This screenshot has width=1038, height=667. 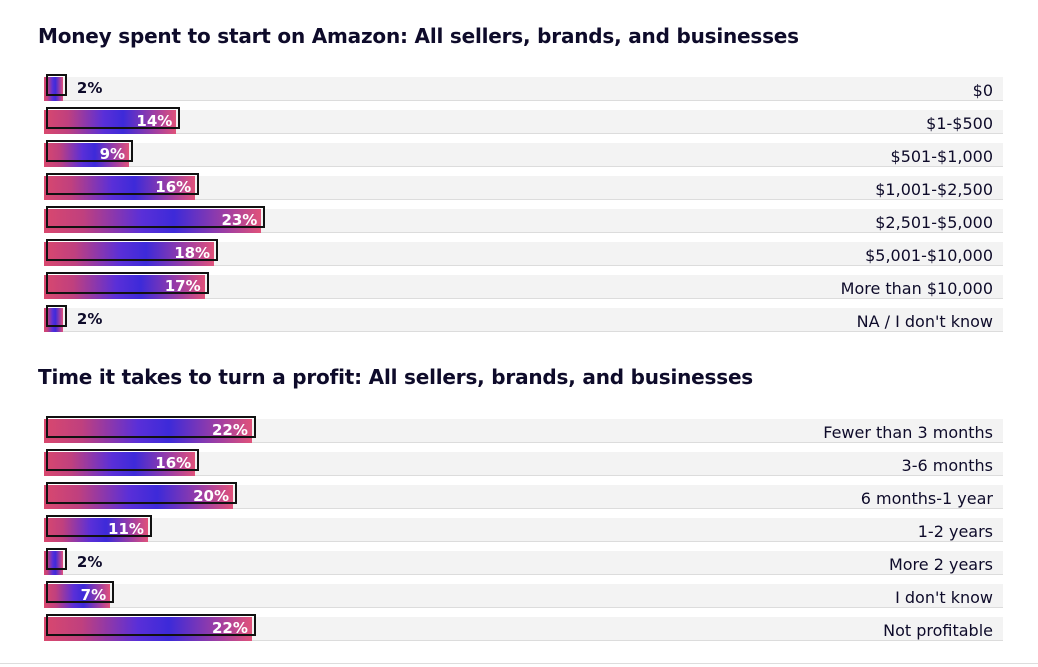 I want to click on category-label: 6 months-1 year, so click(x=926, y=498).